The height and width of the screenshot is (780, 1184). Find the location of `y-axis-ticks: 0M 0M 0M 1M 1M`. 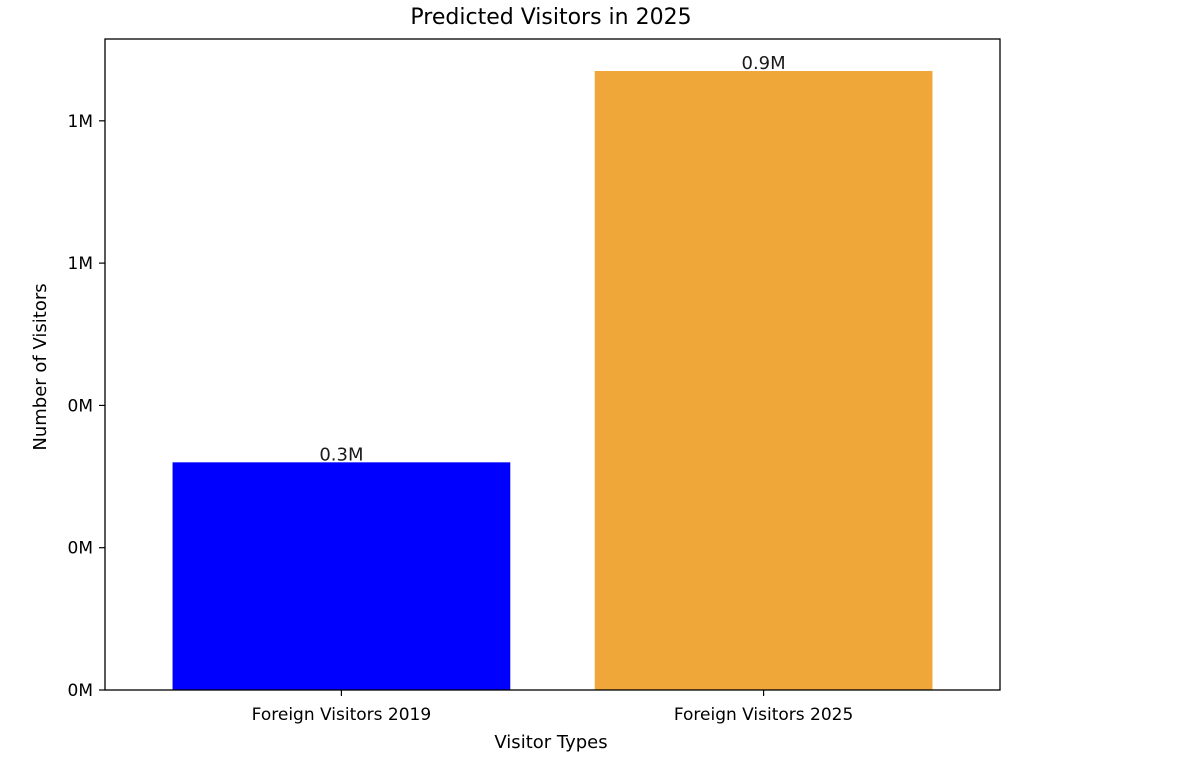

y-axis-ticks: 0M 0M 0M 1M 1M is located at coordinates (86, 406).